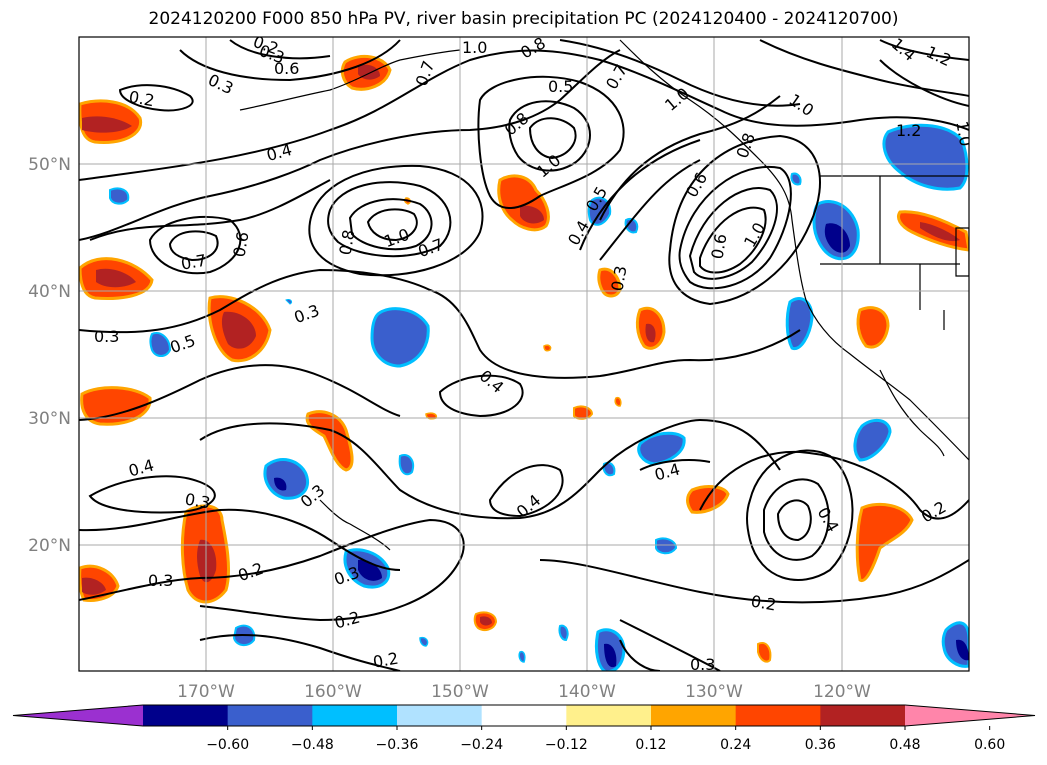 The width and height of the screenshot is (1047, 765). What do you see at coordinates (894, 252) in the screenshot?
I see `state-borders` at bounding box center [894, 252].